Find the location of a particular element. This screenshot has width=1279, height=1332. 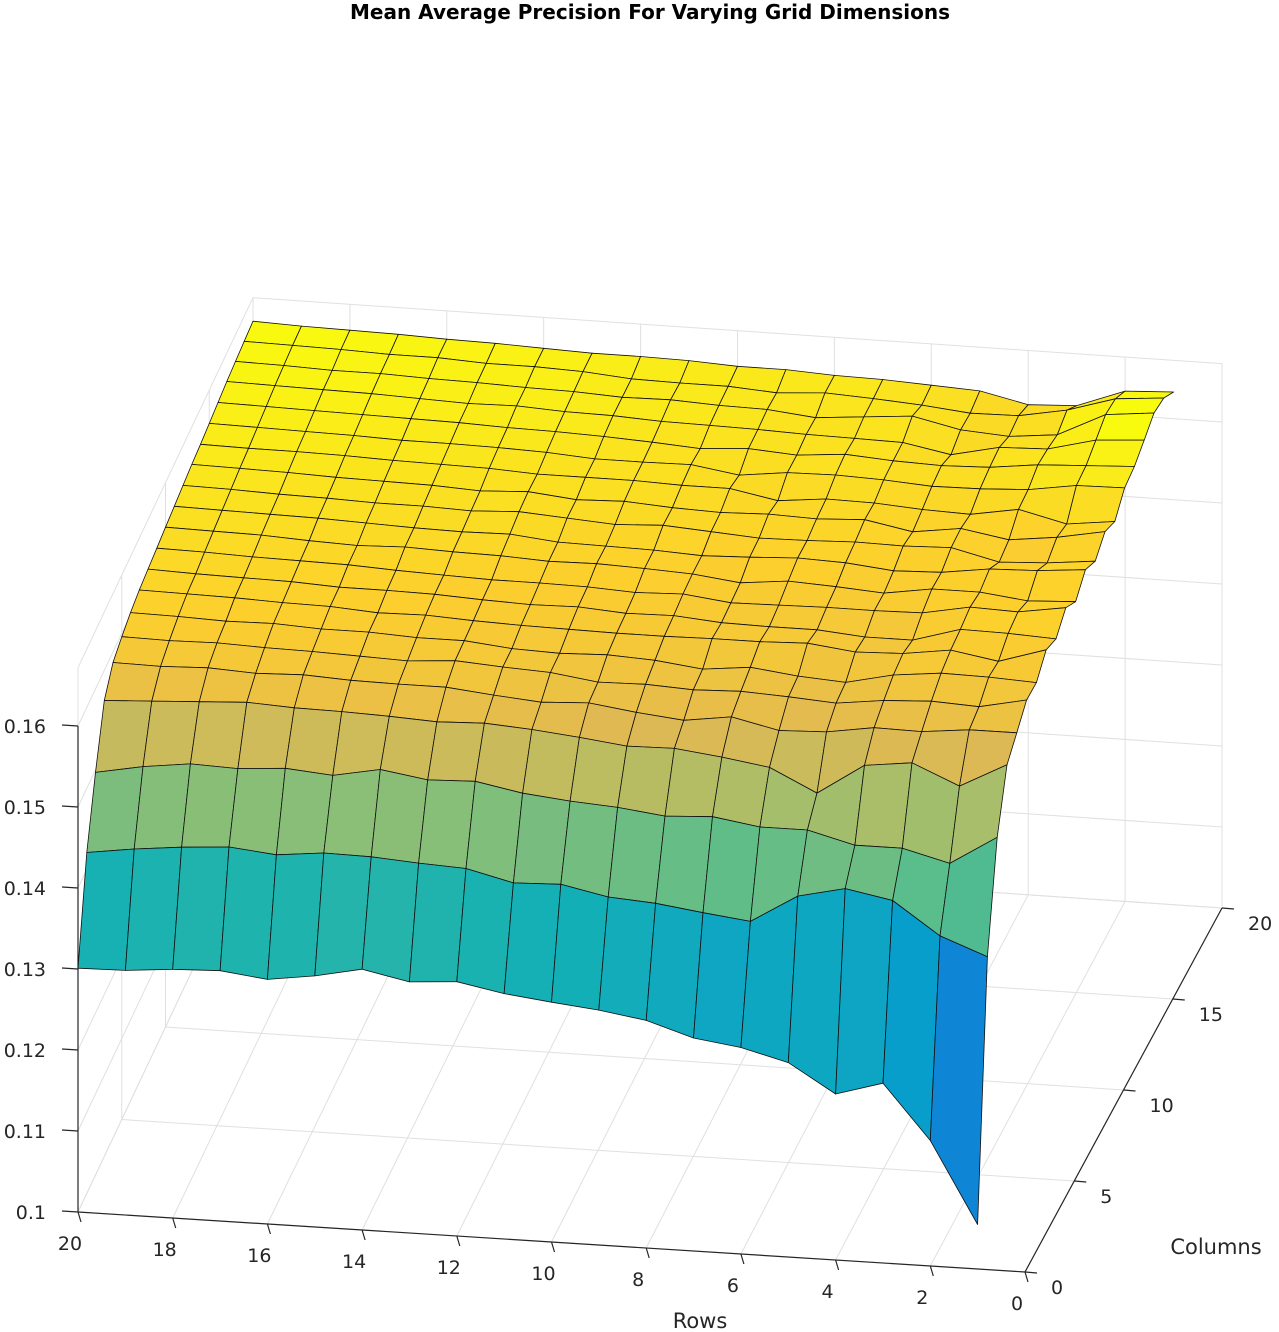

x-tick-label: 2 is located at coordinates (922, 1298).